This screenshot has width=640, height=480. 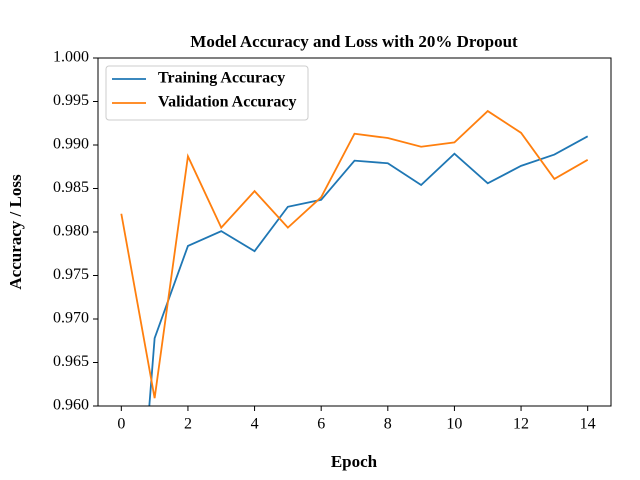 What do you see at coordinates (588, 424) in the screenshot?
I see `x-tick-label: 14` at bounding box center [588, 424].